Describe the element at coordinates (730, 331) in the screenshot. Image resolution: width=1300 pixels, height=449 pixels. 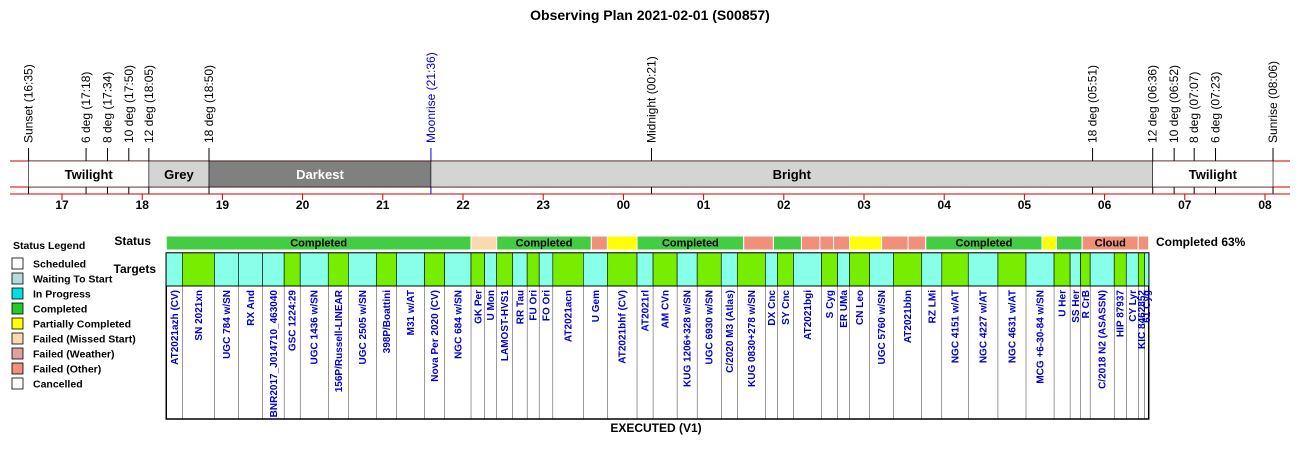
I see `target-name: C/2020 M3 (Atlas)` at that location.